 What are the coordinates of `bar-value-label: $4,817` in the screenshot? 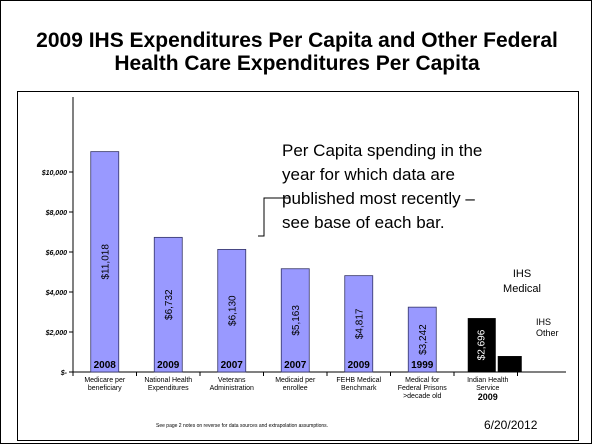 It's located at (360, 323).